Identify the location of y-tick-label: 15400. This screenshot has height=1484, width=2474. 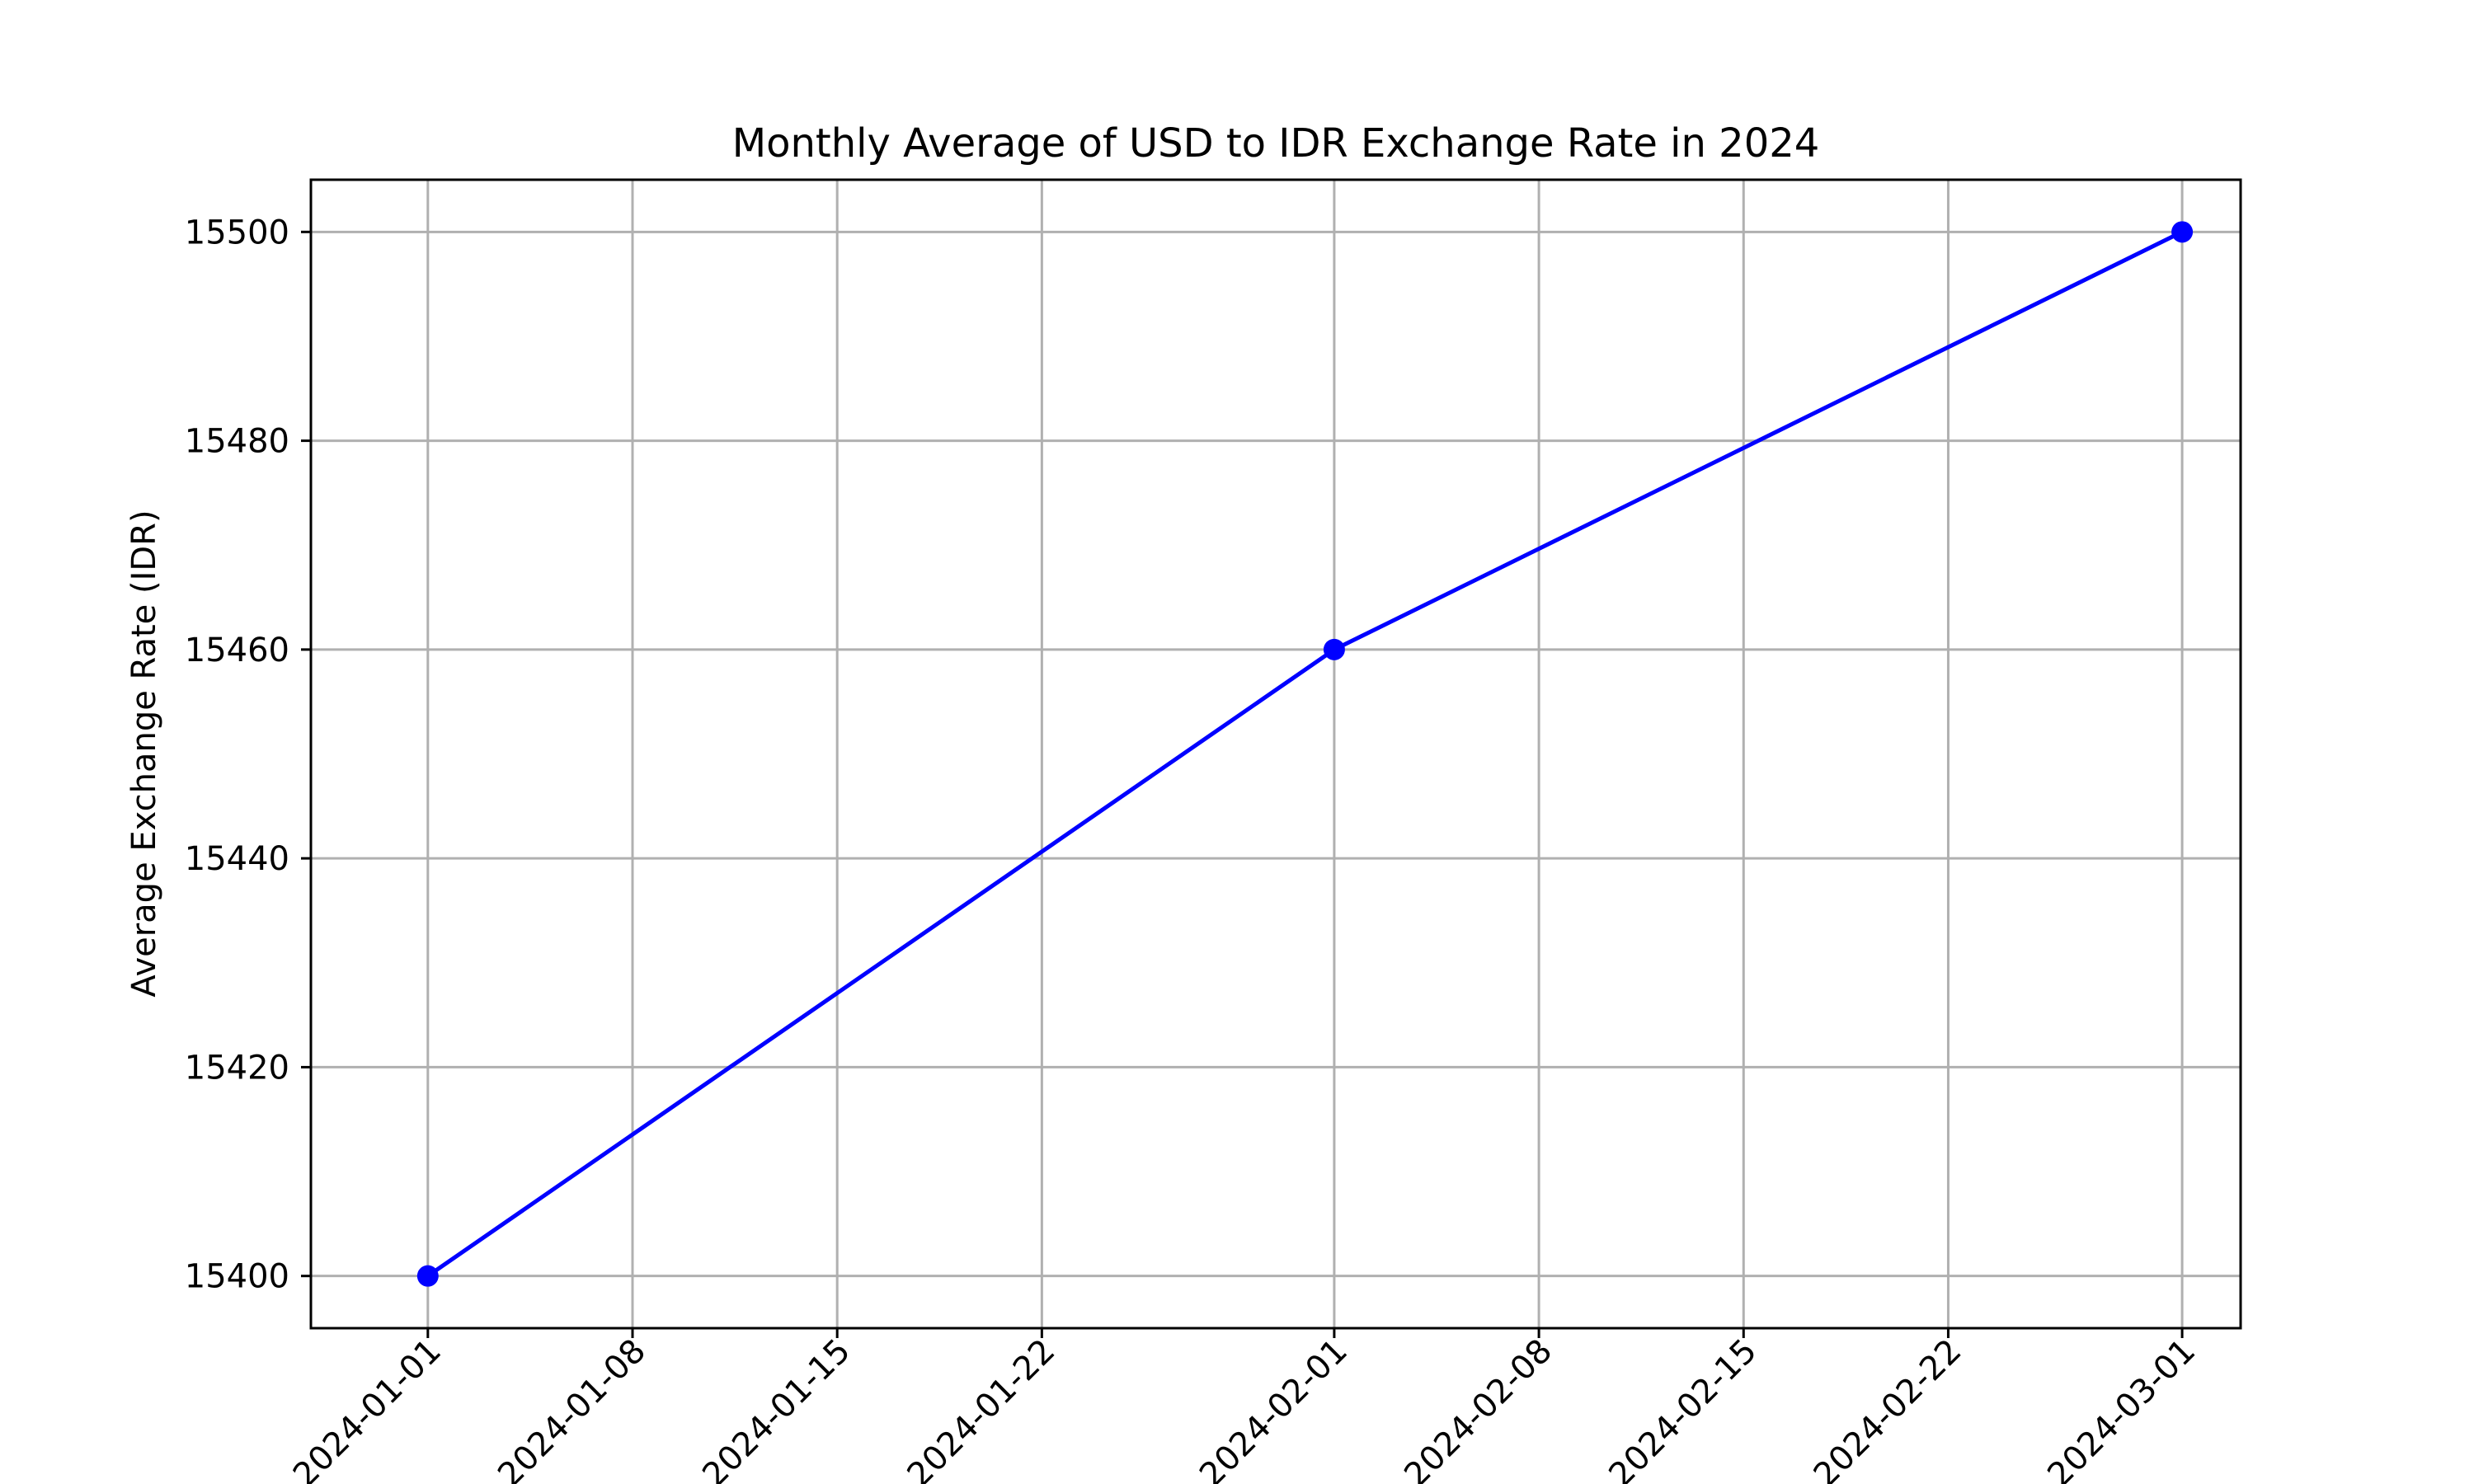
(237, 1277).